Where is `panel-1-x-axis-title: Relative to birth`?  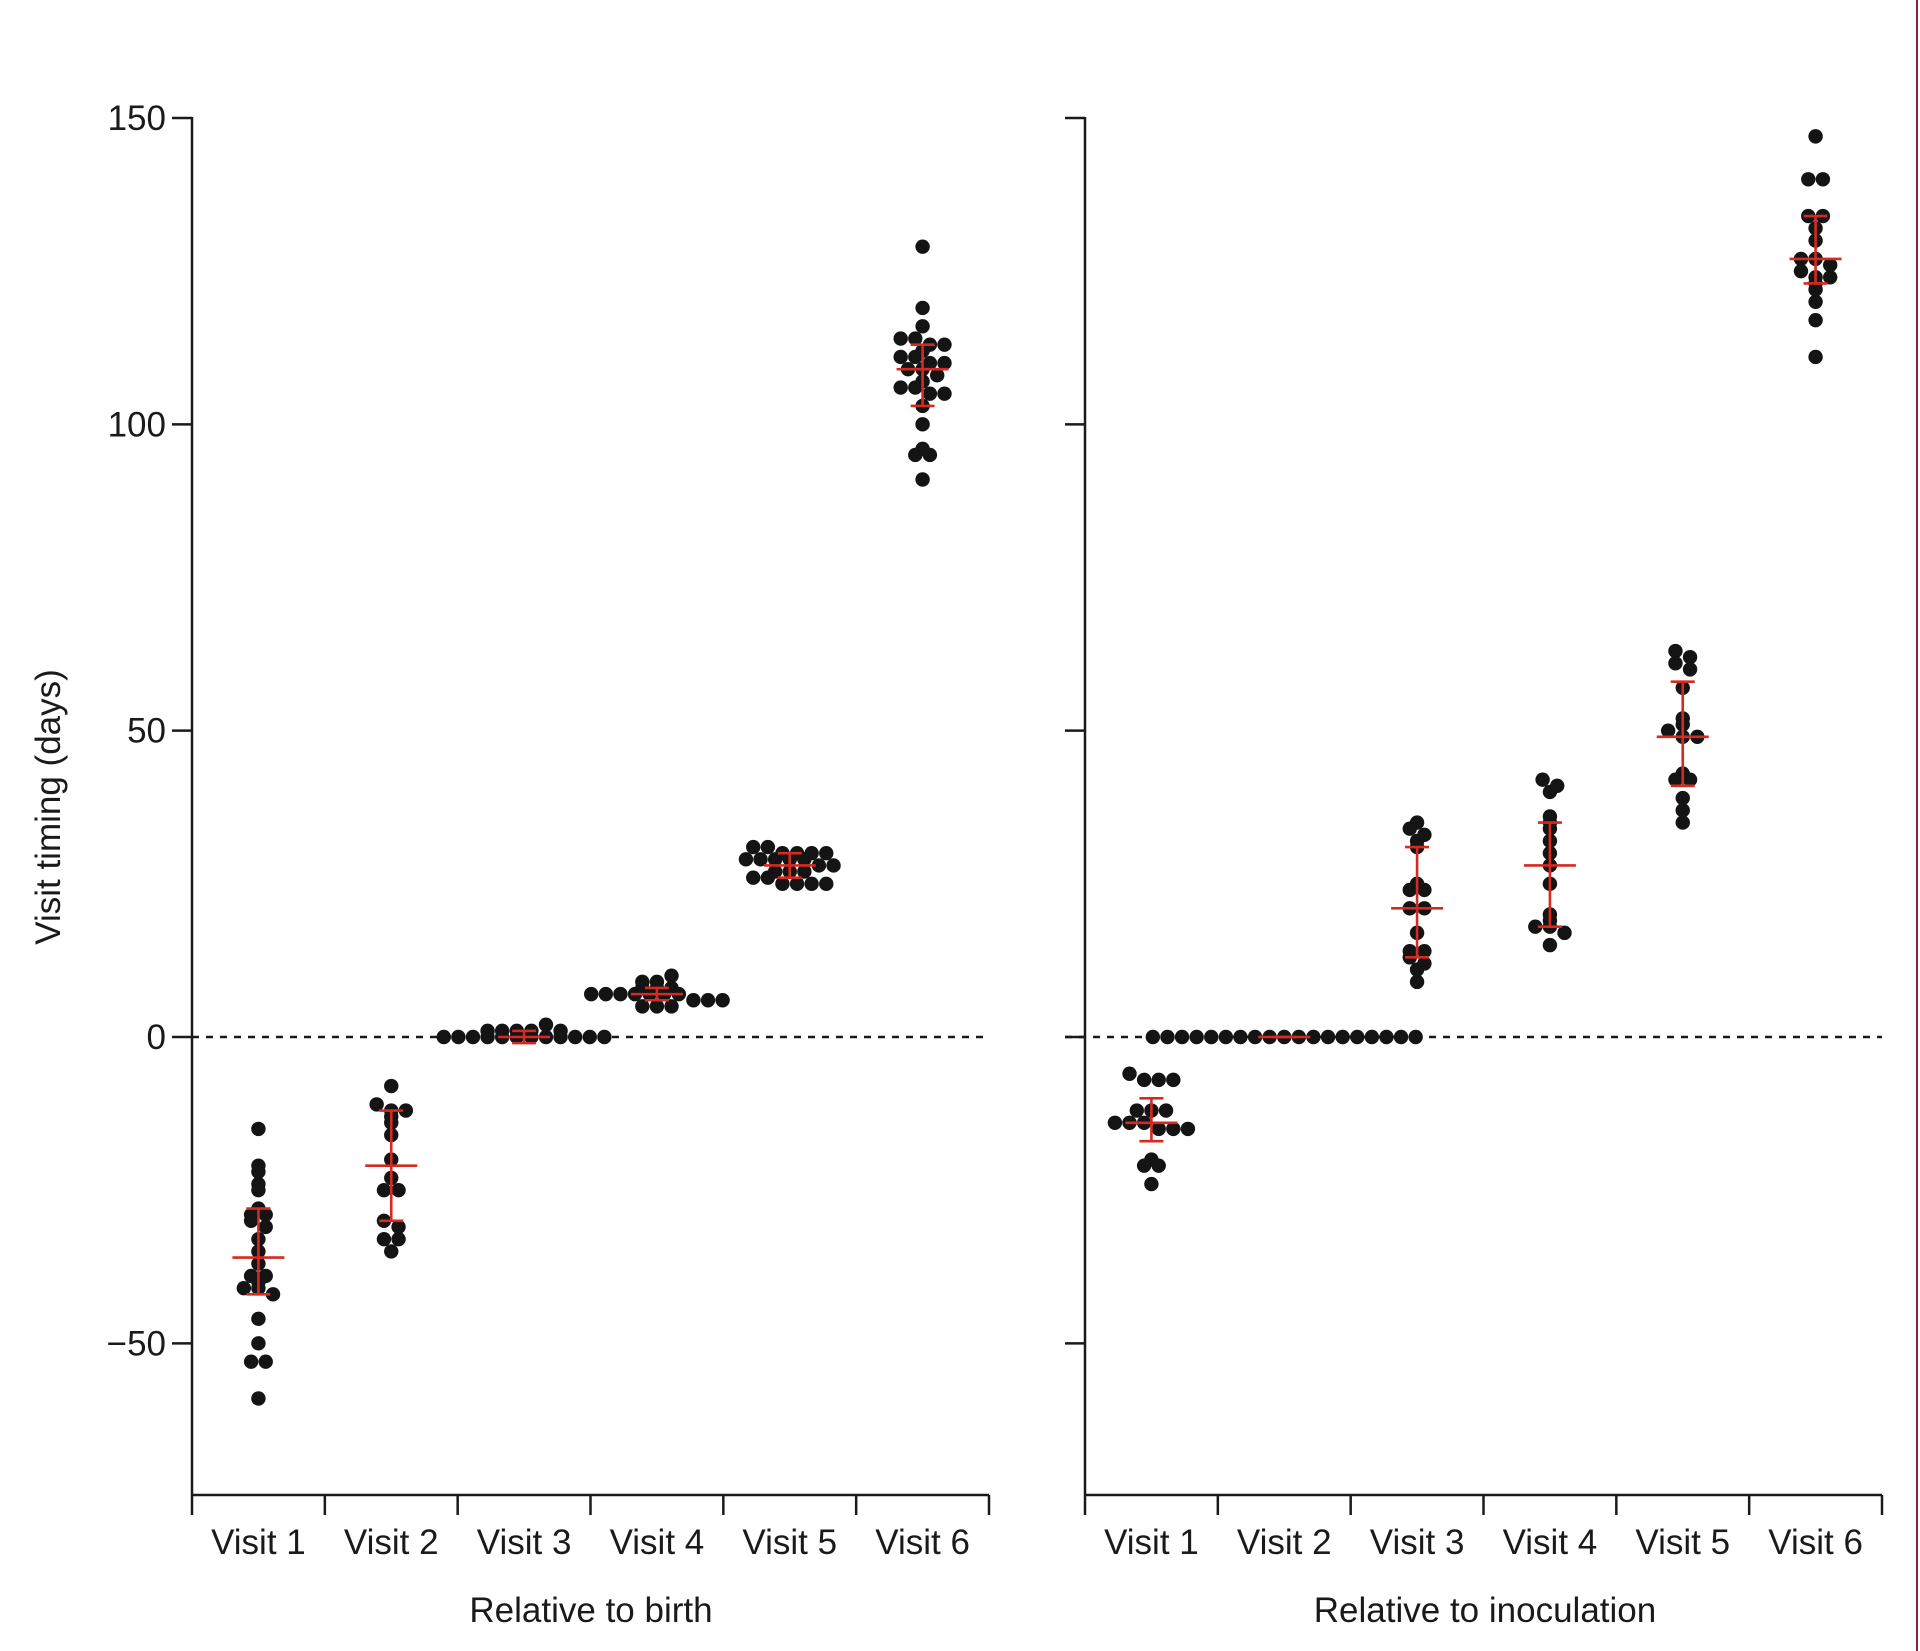 panel-1-x-axis-title: Relative to birth is located at coordinates (590, 1610).